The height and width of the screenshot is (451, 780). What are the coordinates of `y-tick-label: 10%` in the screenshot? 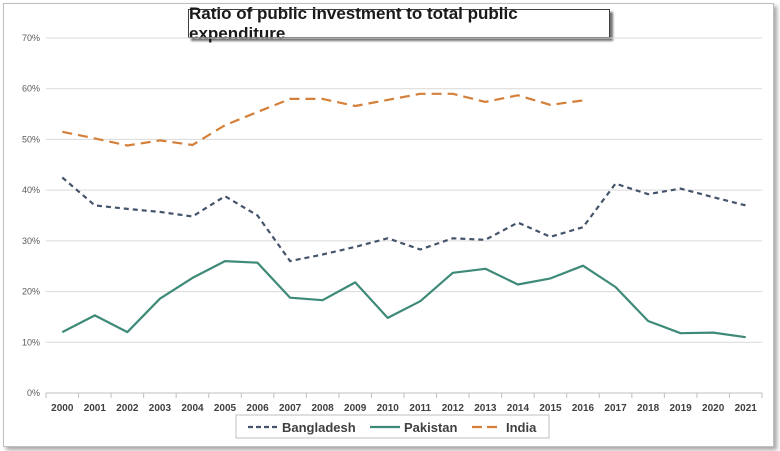 It's located at (31, 342).